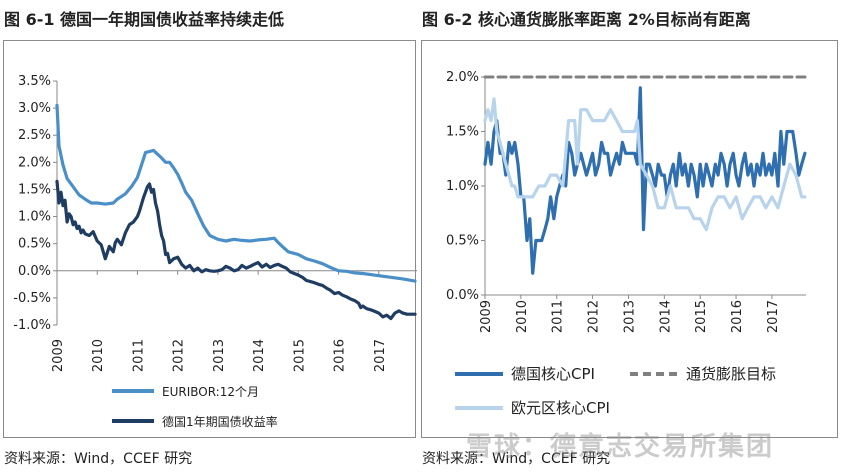 This screenshot has width=841, height=472. I want to click on chart2-source: 资料来源：Wind，CCEF 研究, so click(516, 459).